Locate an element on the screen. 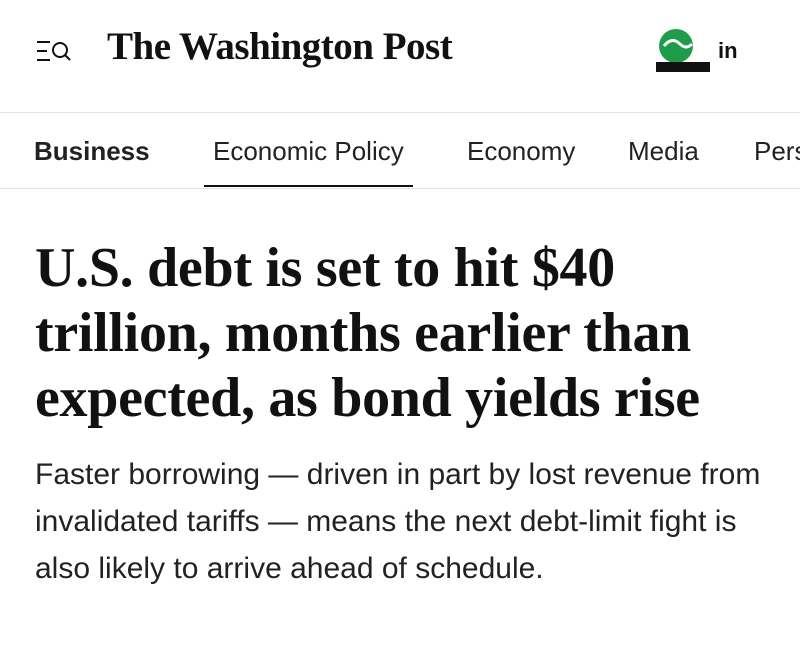  nav-item: Pers is located at coordinates (777, 151).